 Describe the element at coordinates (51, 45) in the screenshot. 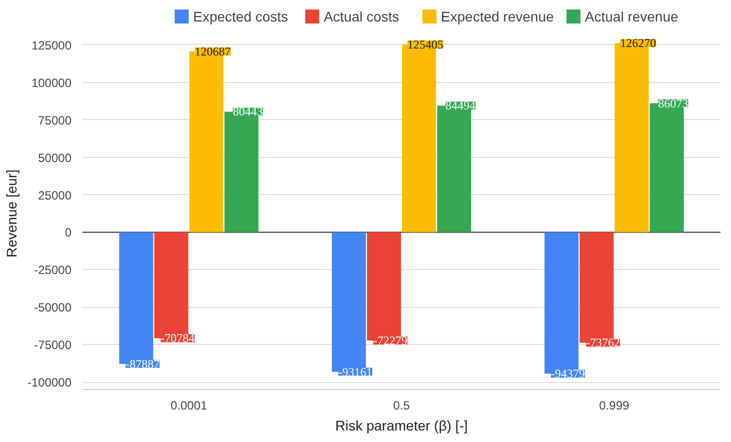

I see `y-tick-label: 125000` at that location.